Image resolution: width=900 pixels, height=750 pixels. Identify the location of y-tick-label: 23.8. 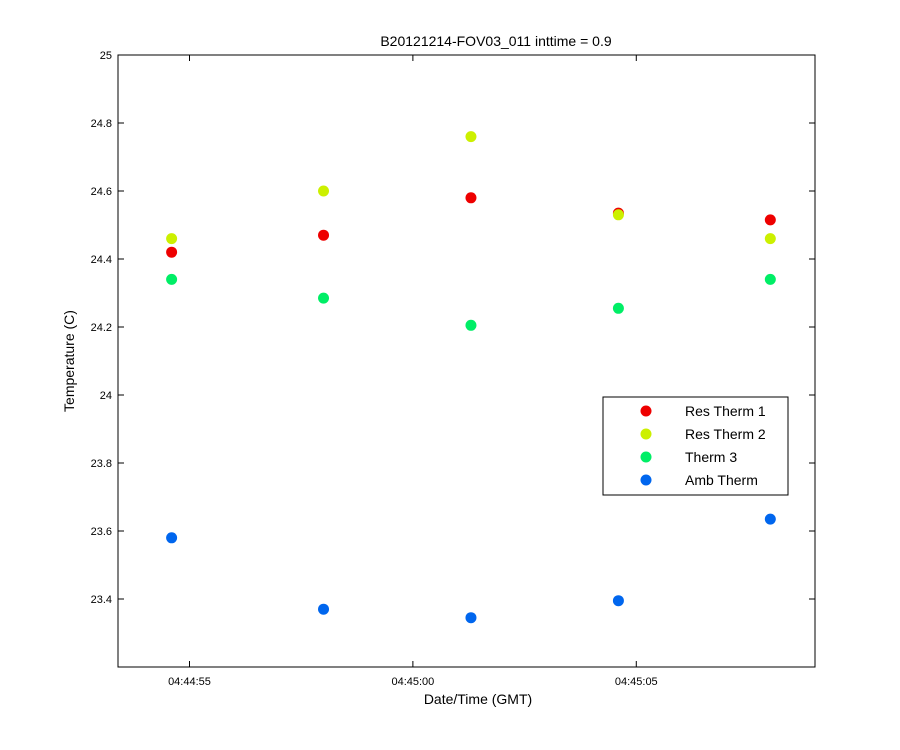
(101, 464).